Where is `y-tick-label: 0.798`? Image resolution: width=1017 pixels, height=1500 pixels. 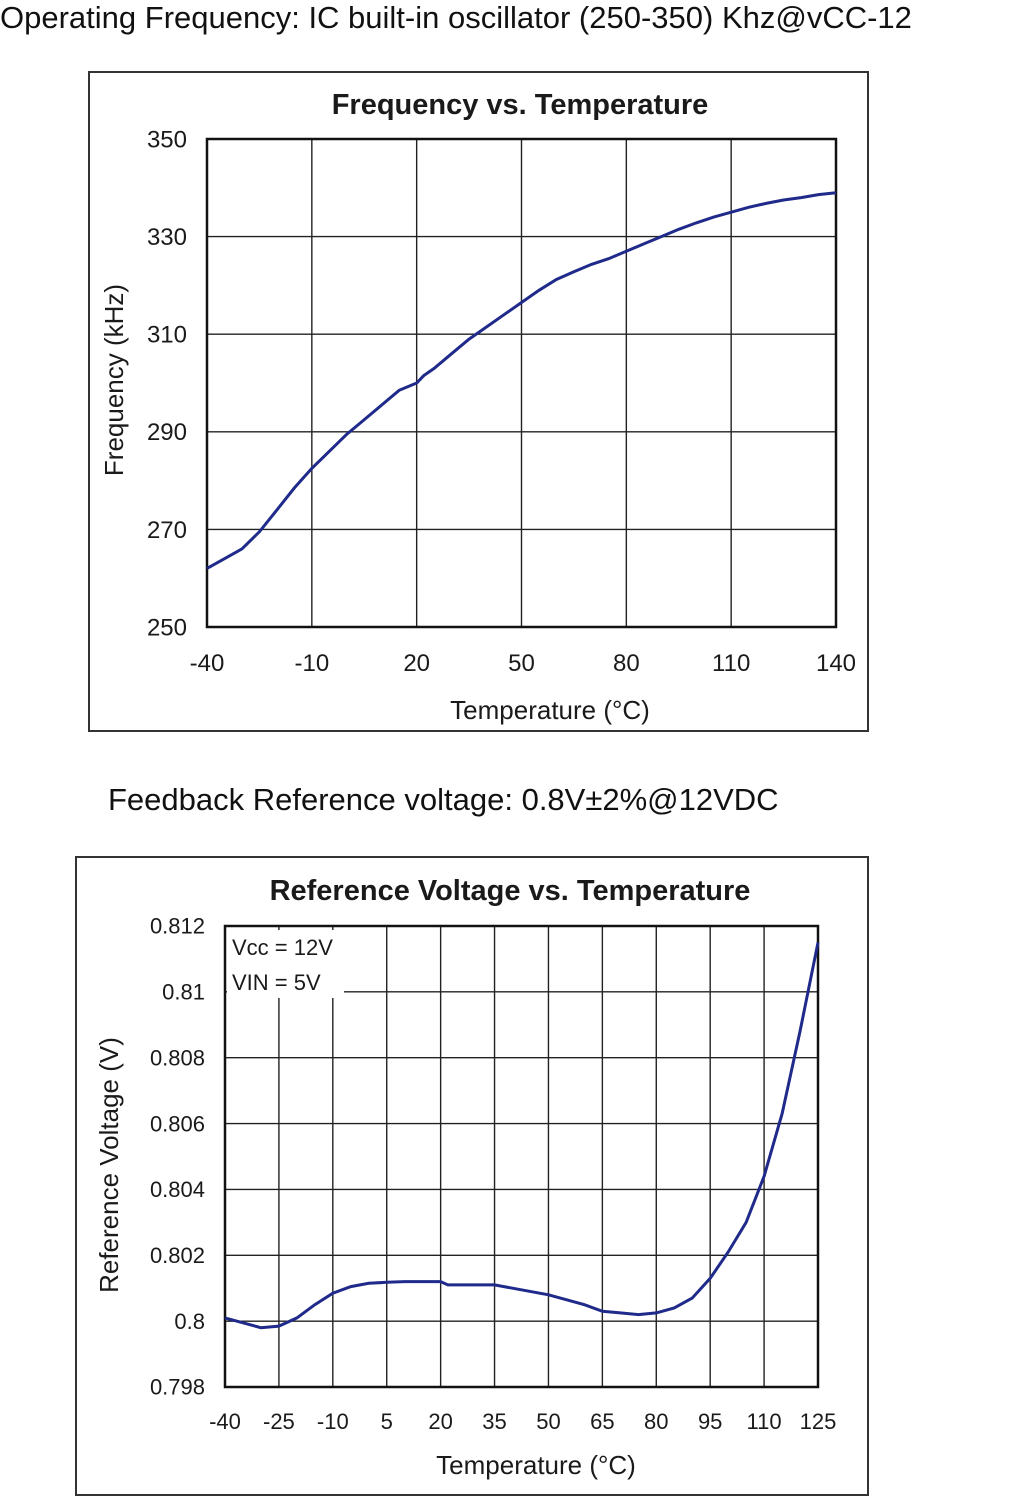 y-tick-label: 0.798 is located at coordinates (177, 1387).